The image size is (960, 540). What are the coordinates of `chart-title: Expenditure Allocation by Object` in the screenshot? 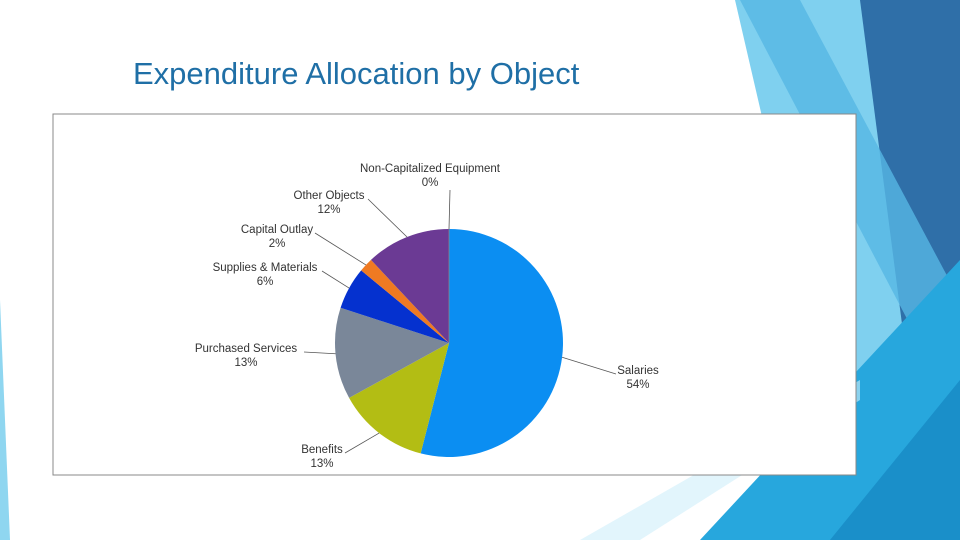 It's located at (356, 73).